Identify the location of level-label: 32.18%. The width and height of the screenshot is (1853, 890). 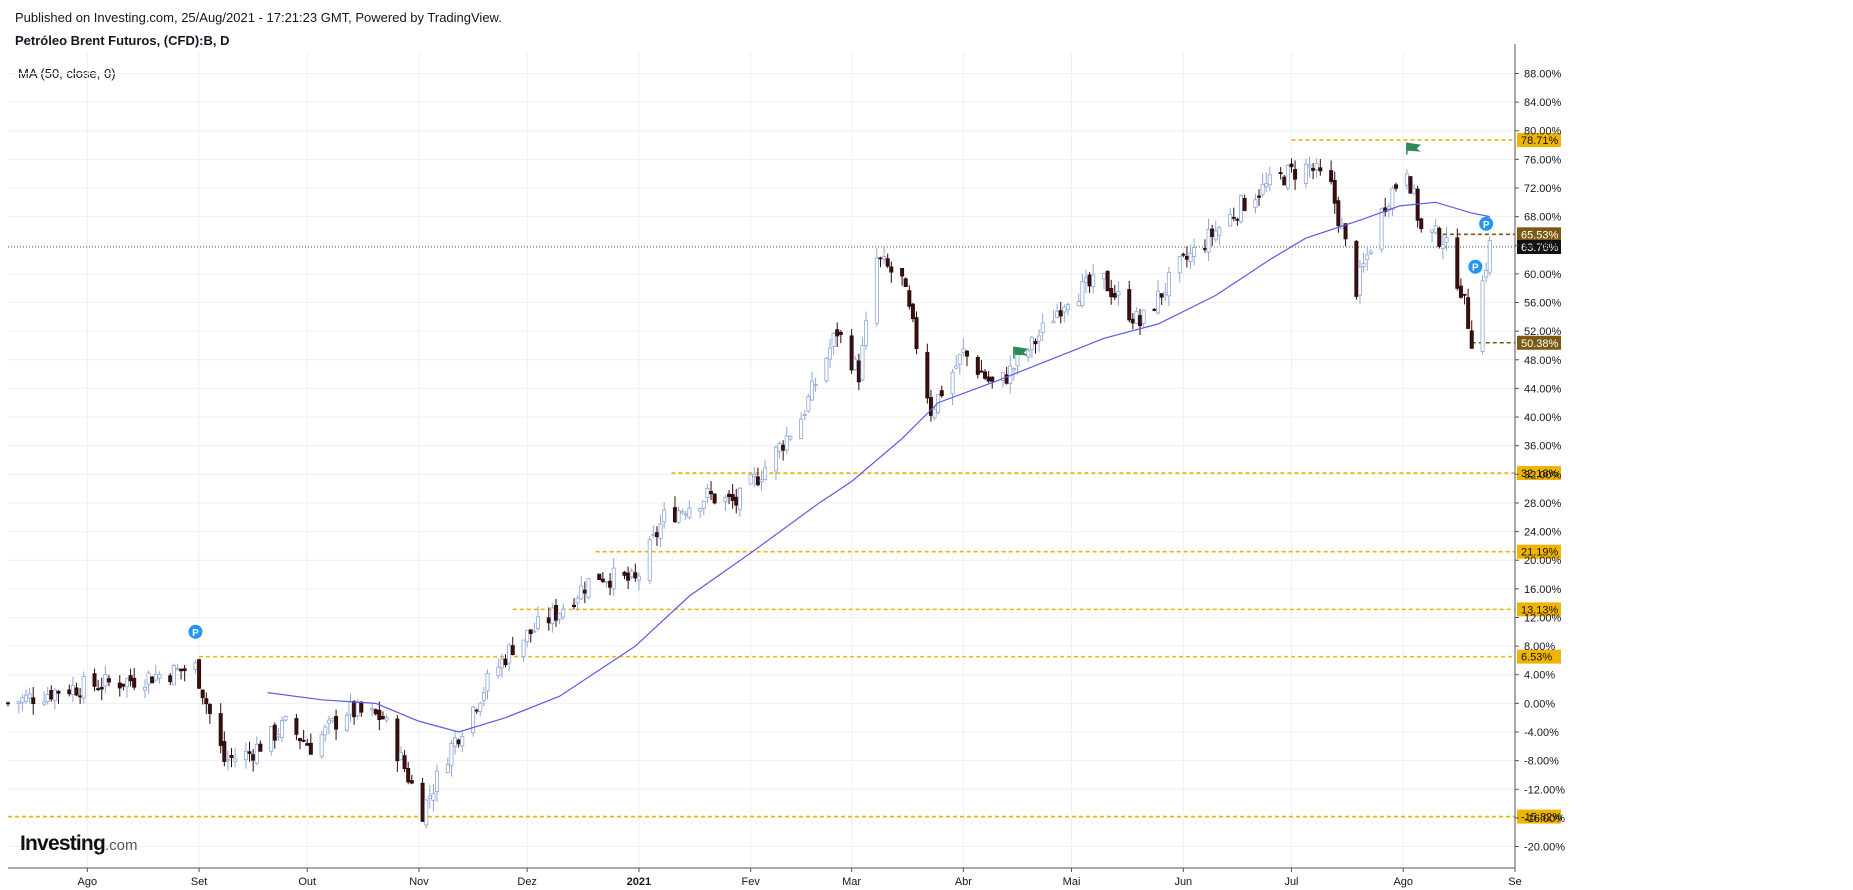
(1540, 474).